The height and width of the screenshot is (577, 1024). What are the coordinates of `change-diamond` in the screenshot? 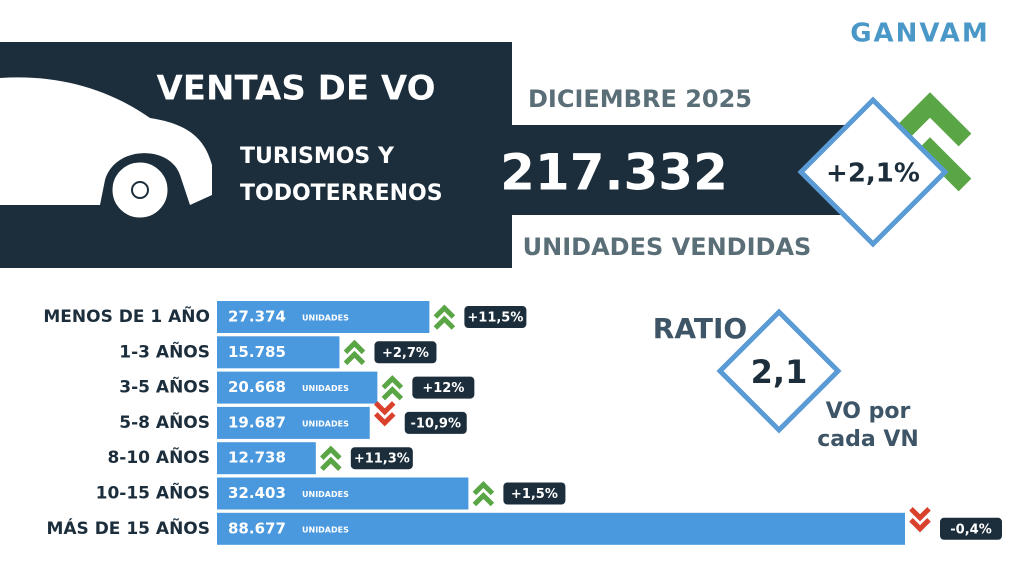 It's located at (873, 172).